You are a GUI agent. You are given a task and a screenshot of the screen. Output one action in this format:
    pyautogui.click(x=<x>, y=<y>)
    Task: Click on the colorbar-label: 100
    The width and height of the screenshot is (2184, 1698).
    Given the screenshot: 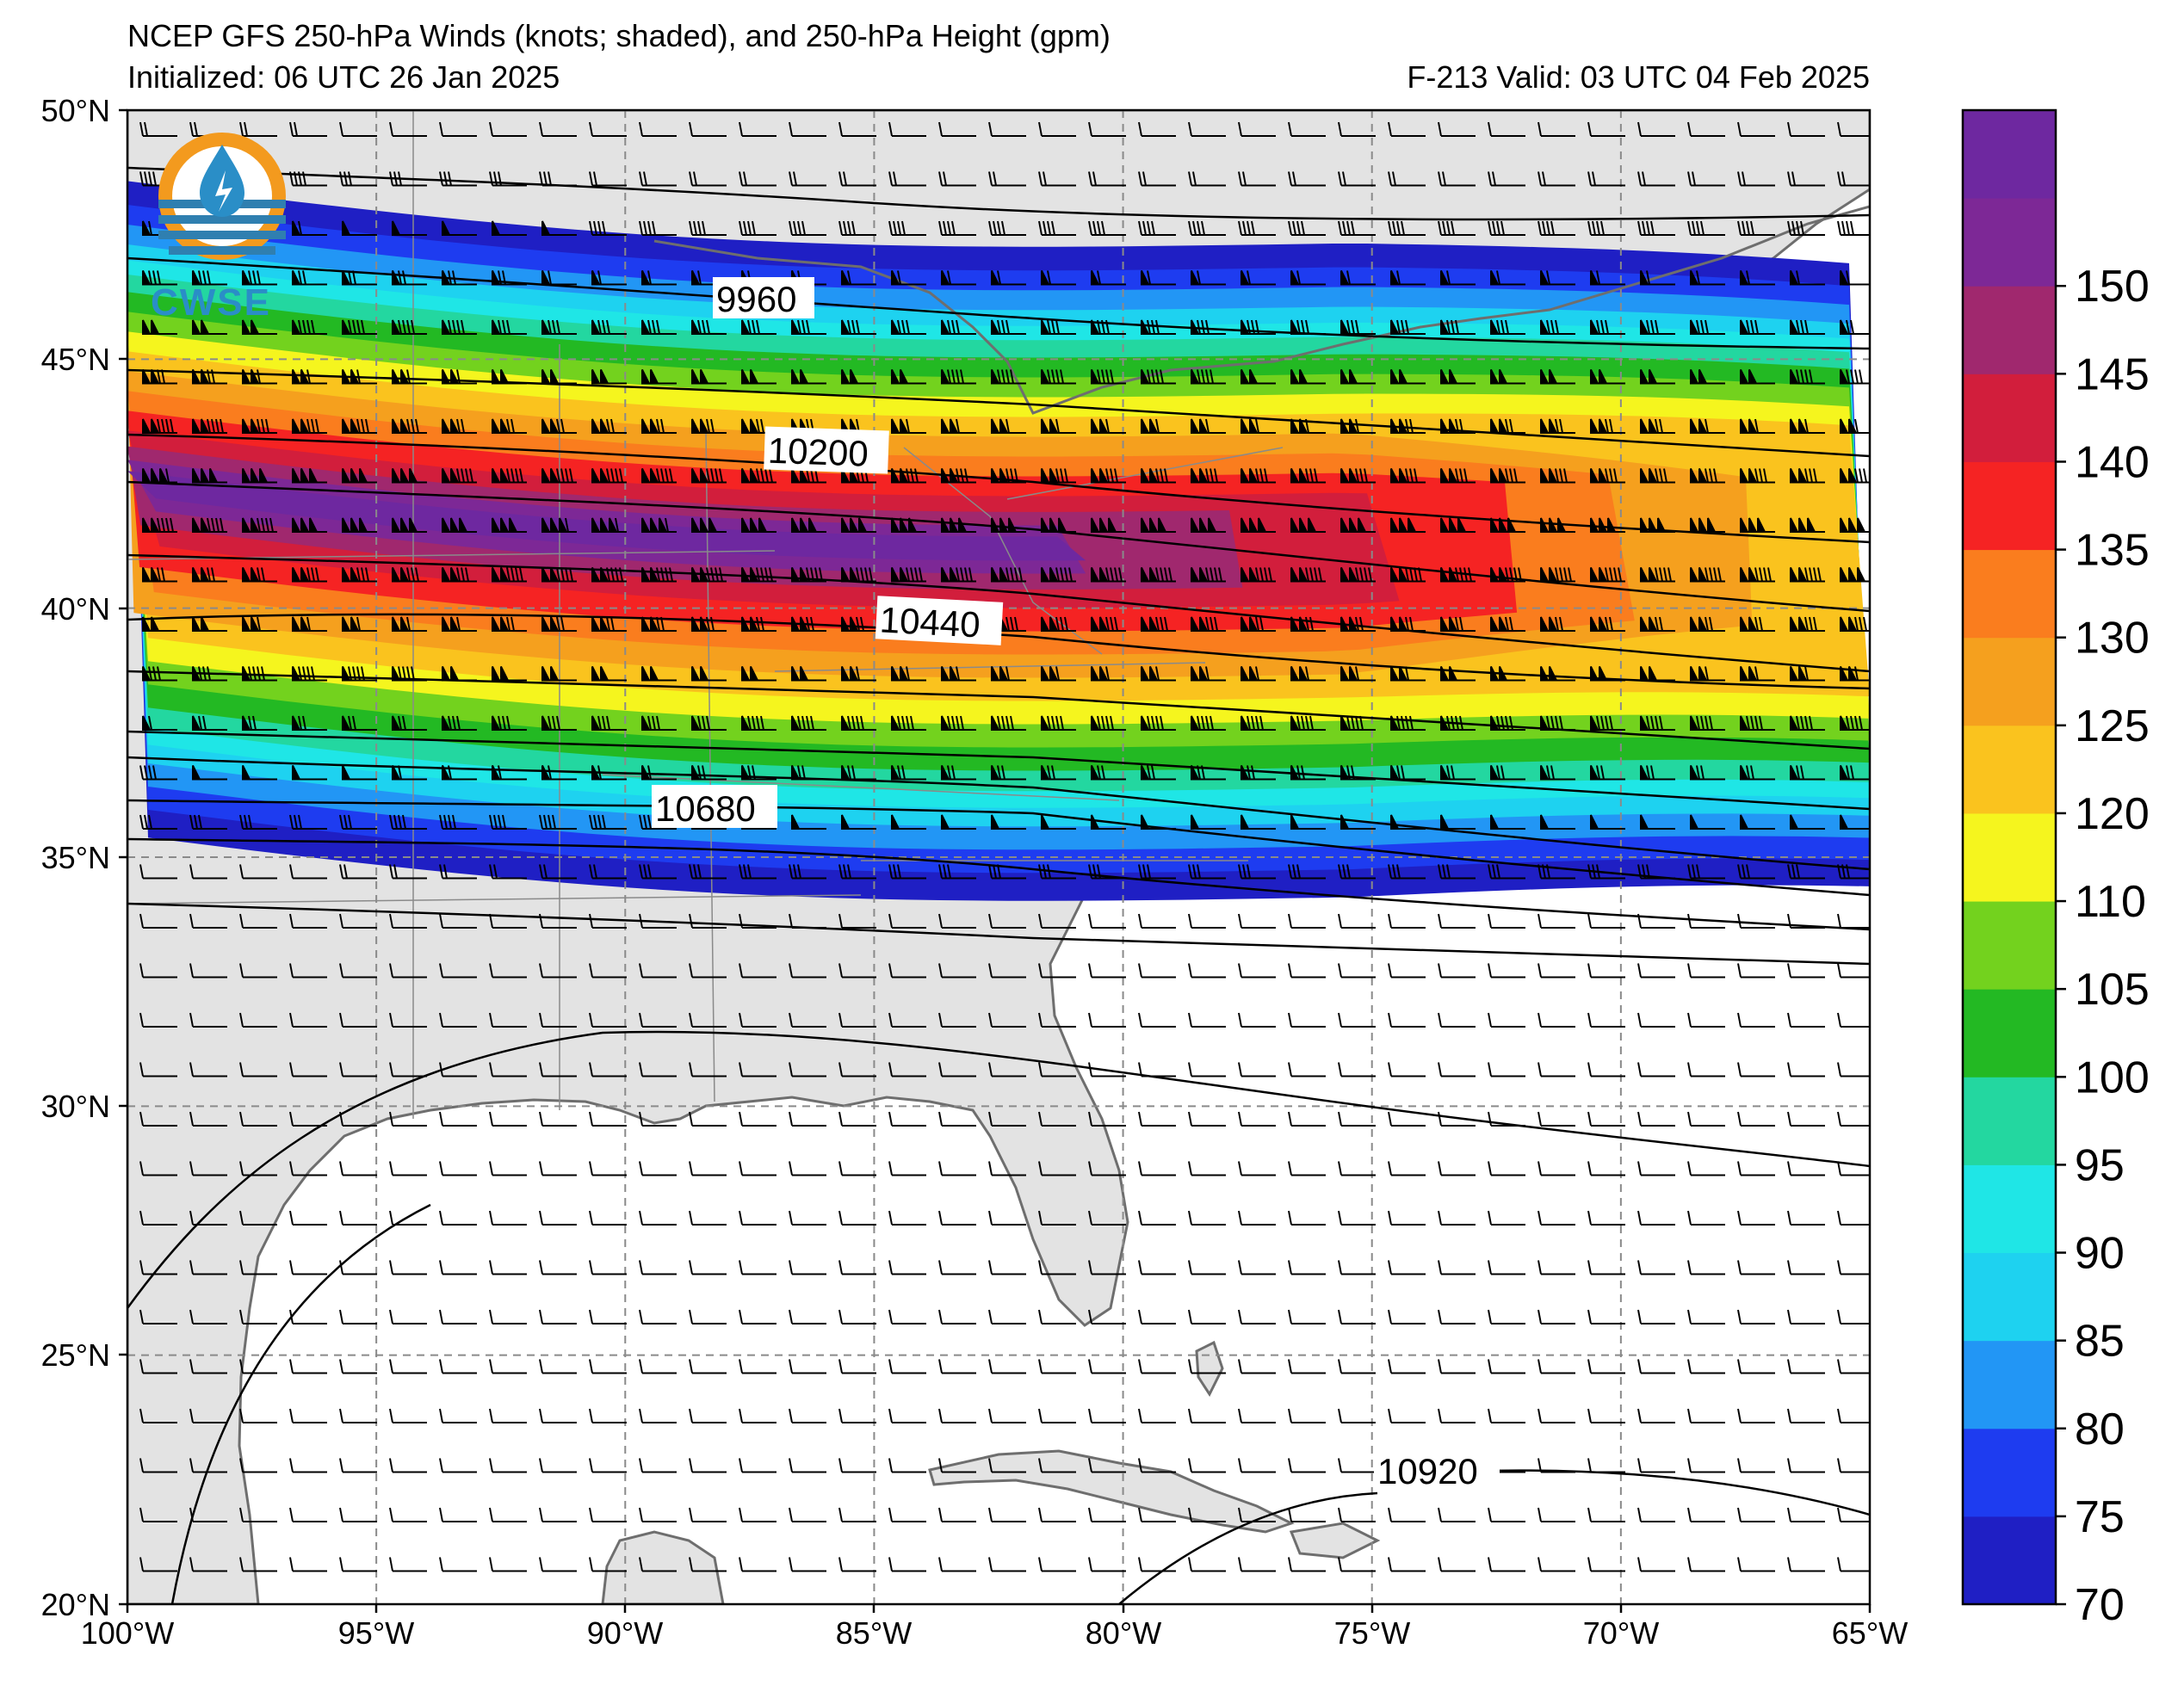 What is the action you would take?
    pyautogui.click(x=2113, y=1077)
    